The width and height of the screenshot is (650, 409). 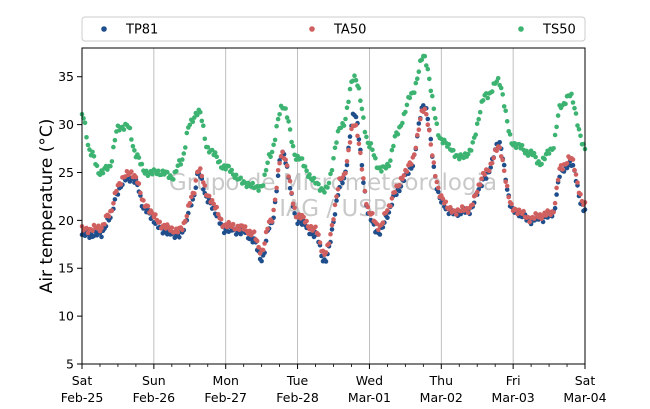 What do you see at coordinates (584, 397) in the screenshot?
I see `x-tick-label-date: Mar-04` at bounding box center [584, 397].